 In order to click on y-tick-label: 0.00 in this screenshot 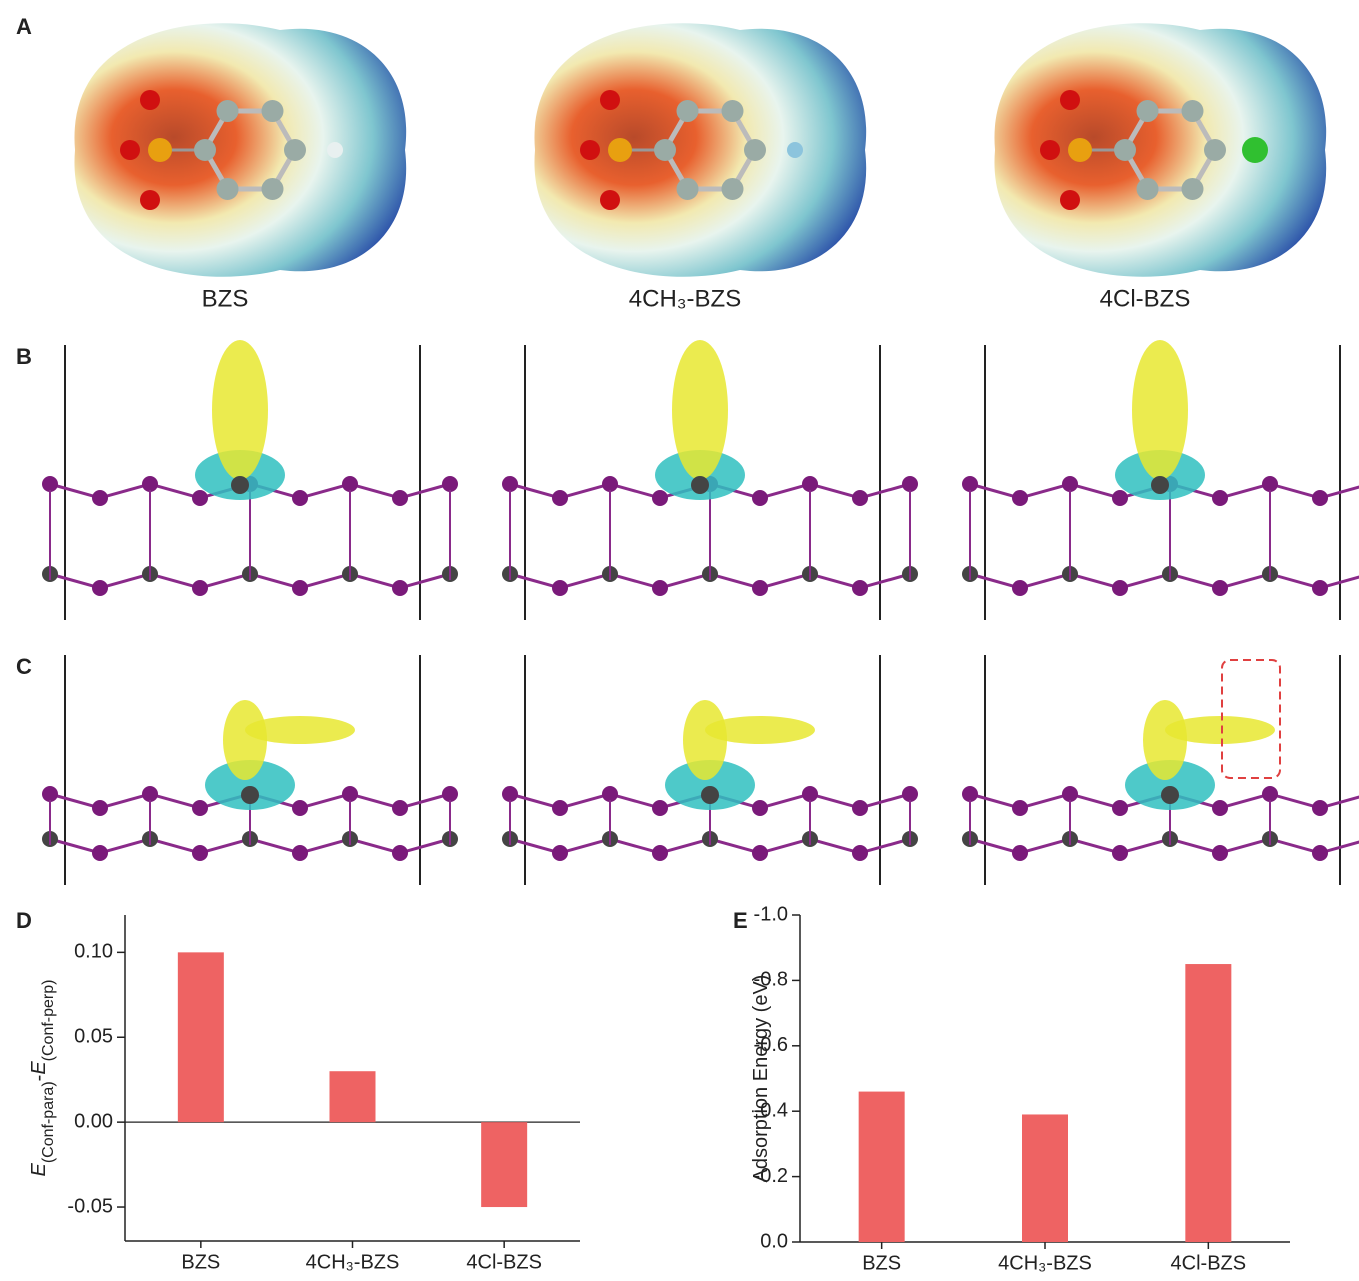, I will do `click(93, 1121)`.